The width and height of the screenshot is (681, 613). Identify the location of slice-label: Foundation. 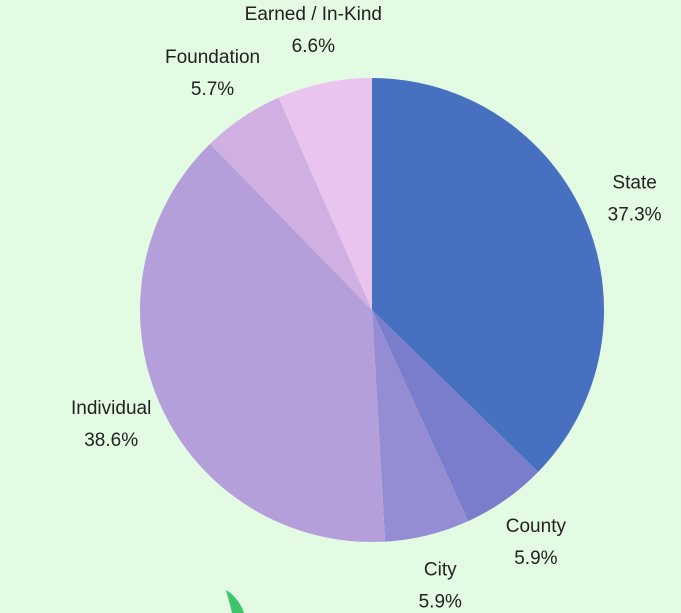
(212, 57).